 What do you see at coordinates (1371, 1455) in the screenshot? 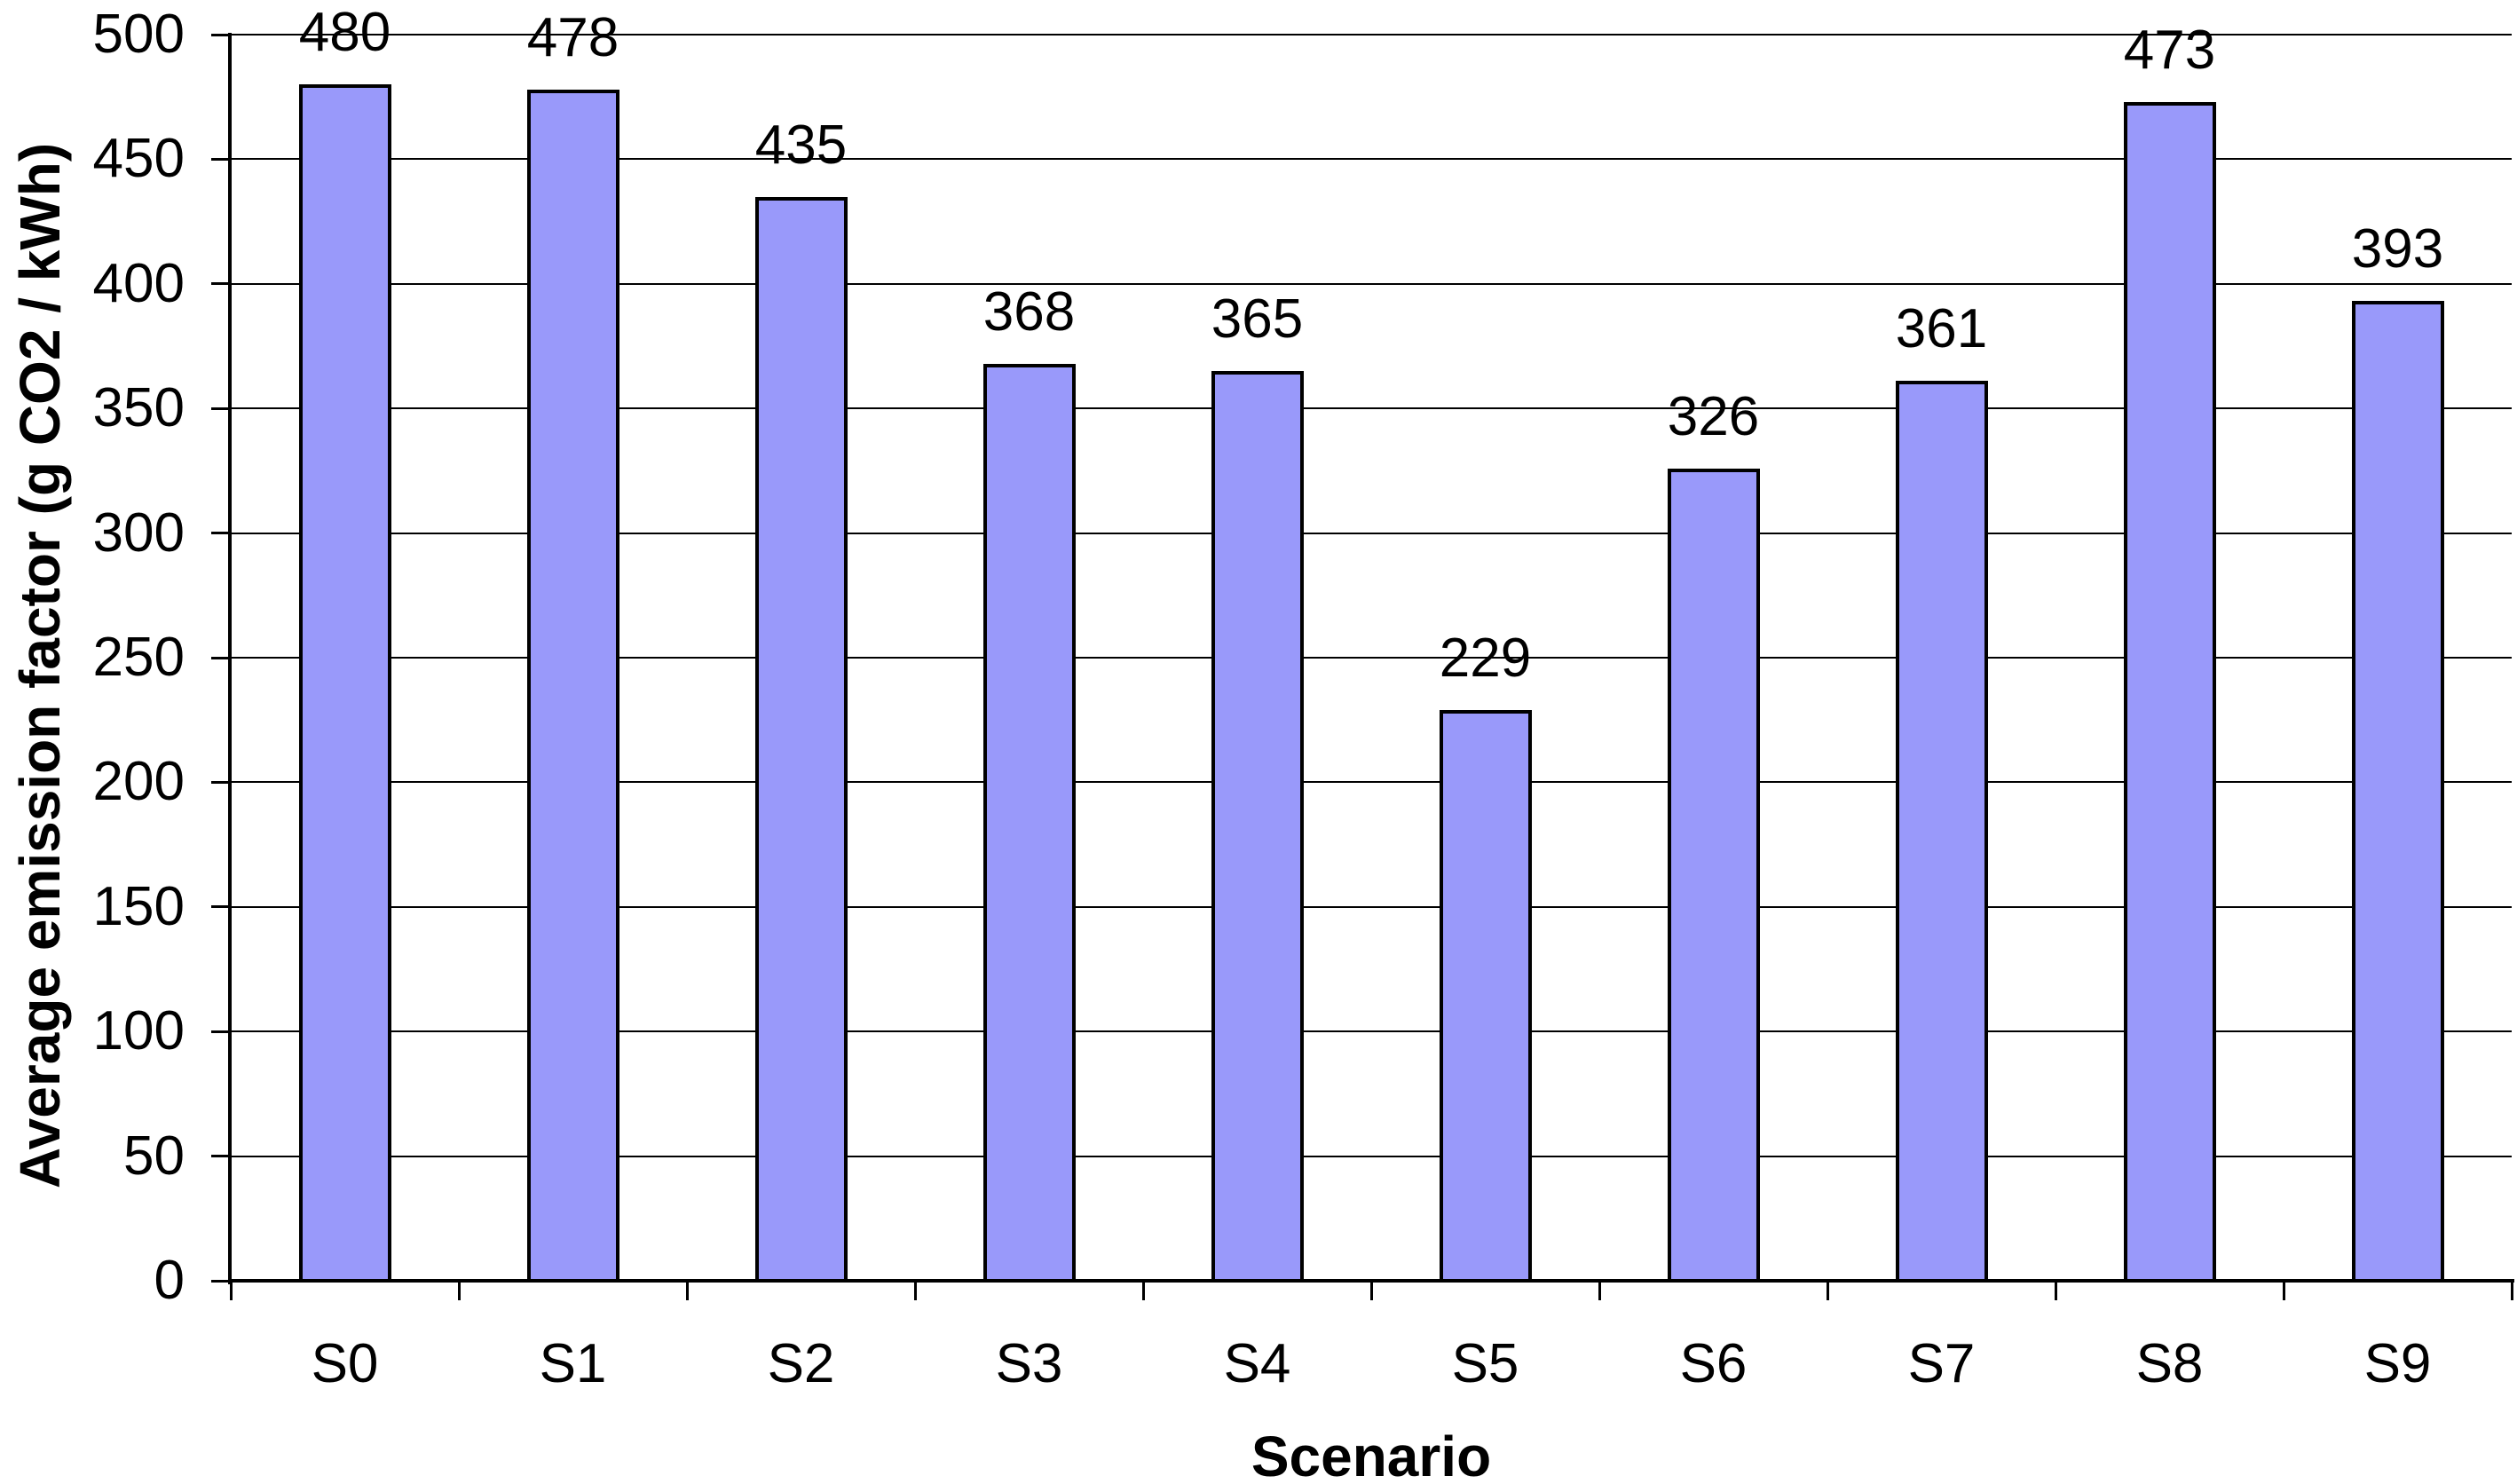
I see `x-axis-title: Scenario` at bounding box center [1371, 1455].